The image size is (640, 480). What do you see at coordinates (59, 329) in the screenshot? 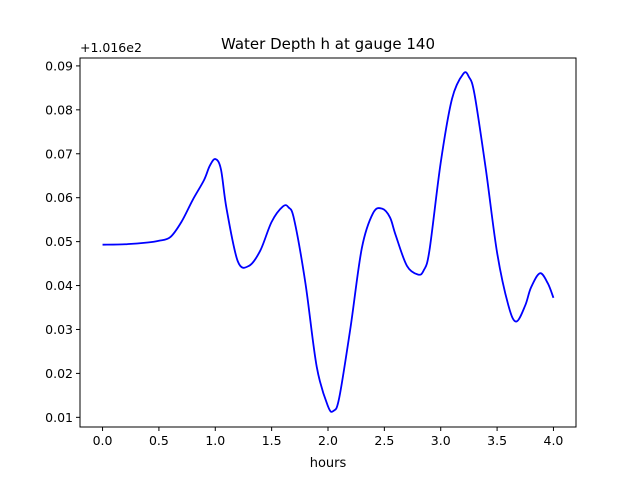
I see `y-tick-label: 0.03` at bounding box center [59, 329].